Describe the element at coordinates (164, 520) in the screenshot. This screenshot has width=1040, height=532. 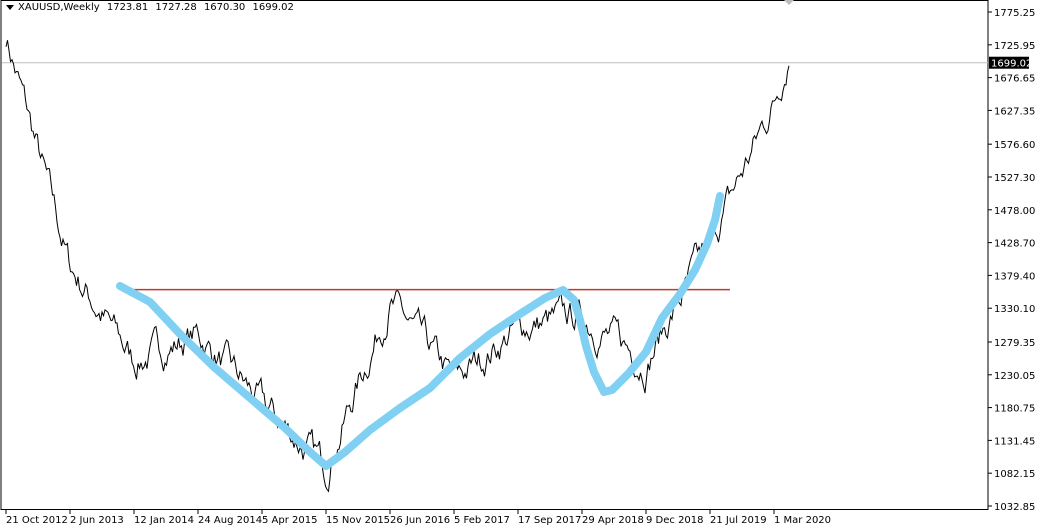
I see `x-tick-label: 12 Jan 2014` at that location.